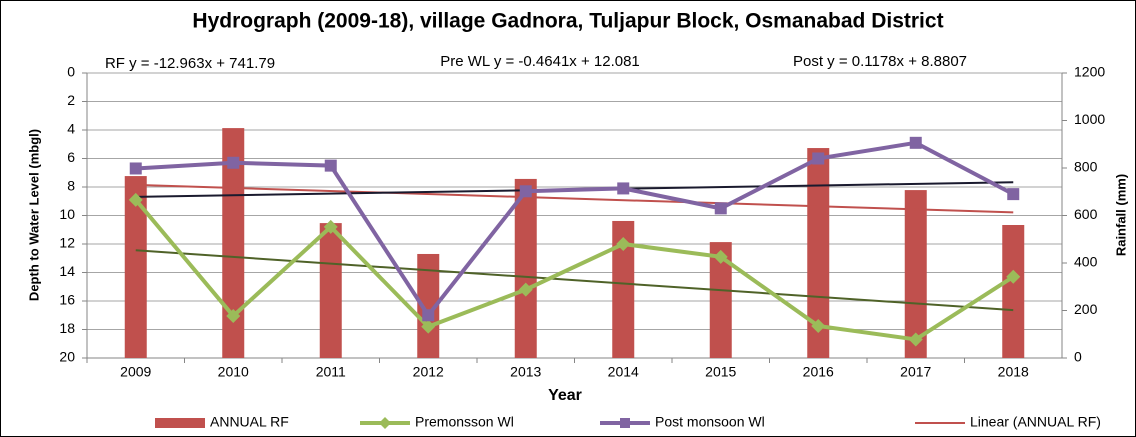 This screenshot has width=1136, height=437. Describe the element at coordinates (1120, 215) in the screenshot. I see `y2-axis-label: Rainfall (mm)` at that location.